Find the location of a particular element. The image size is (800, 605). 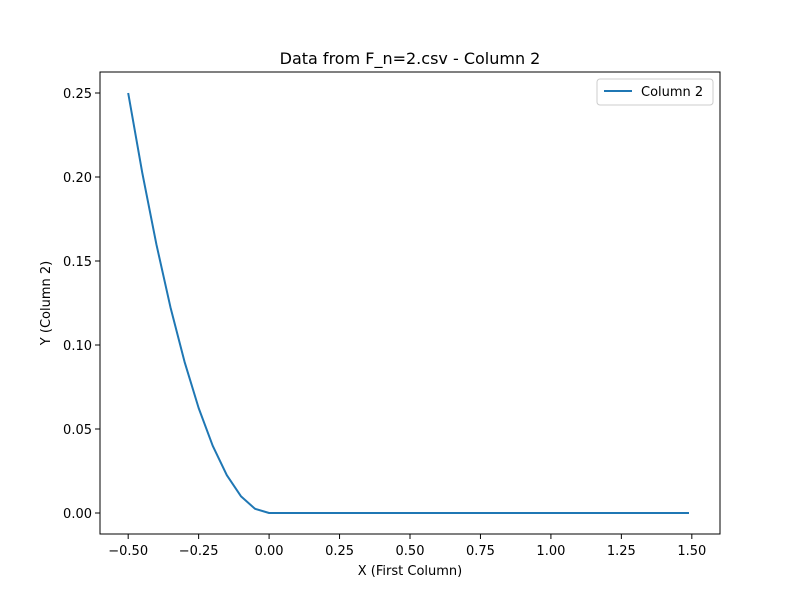

x-tick-label: 0.50 is located at coordinates (410, 551).